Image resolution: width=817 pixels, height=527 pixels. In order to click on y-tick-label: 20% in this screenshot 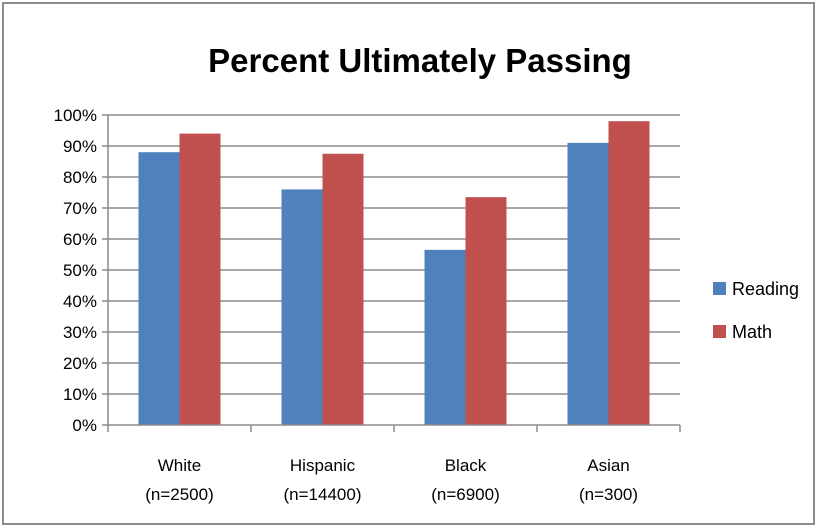, I will do `click(80, 363)`.